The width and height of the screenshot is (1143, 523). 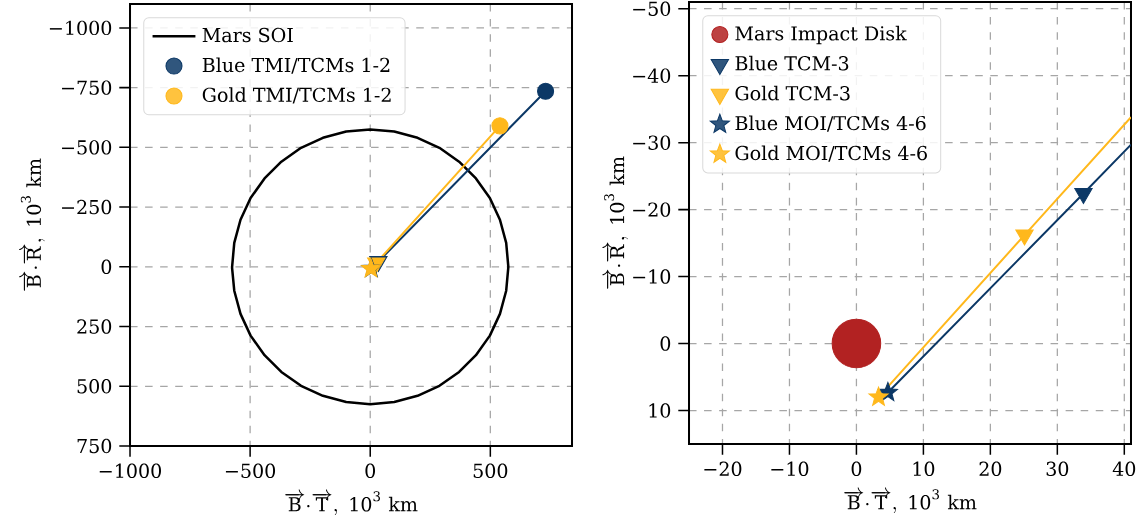 What do you see at coordinates (1057, 469) in the screenshot?
I see `x-tick-label: 30` at bounding box center [1057, 469].